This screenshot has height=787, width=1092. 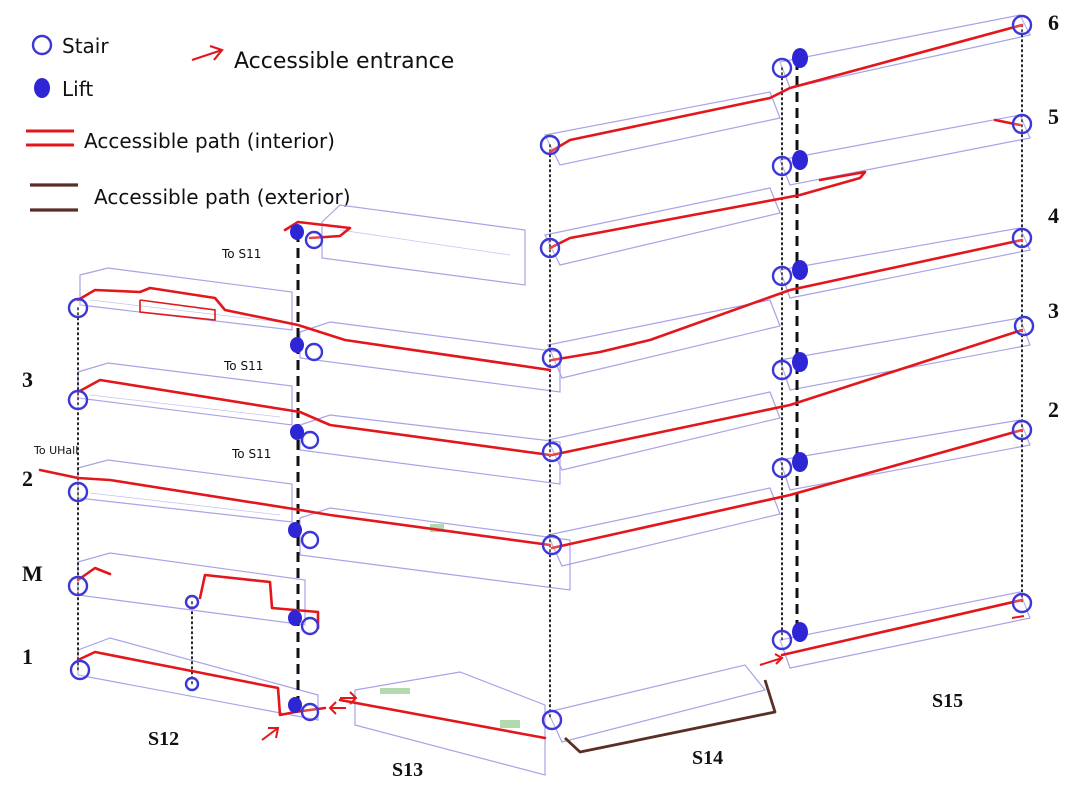 I want to click on entrance-arrow-s15, so click(x=1018, y=617).